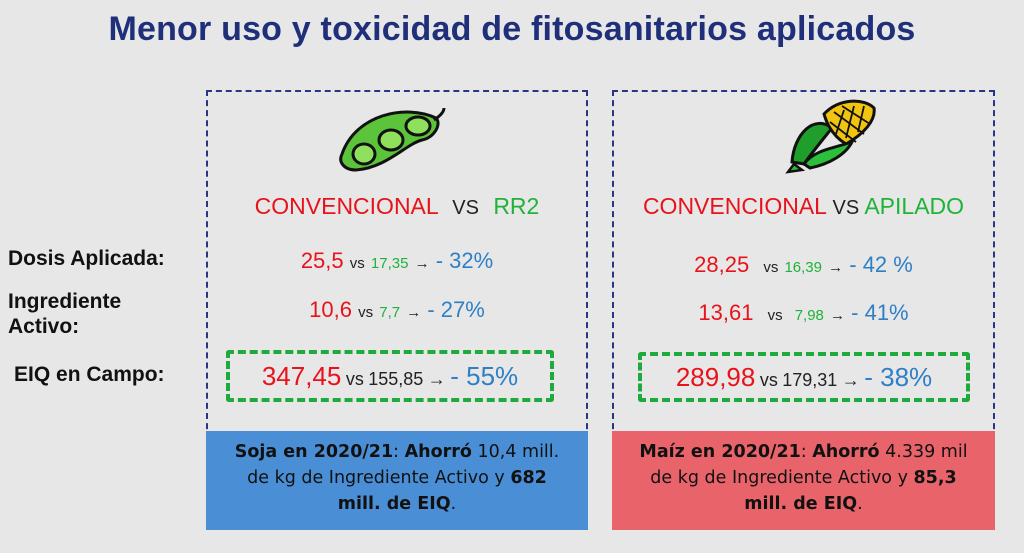 Image resolution: width=1024 pixels, height=553 pixels. Describe the element at coordinates (771, 267) in the screenshot. I see `corn-dosis-vs: vs` at that location.